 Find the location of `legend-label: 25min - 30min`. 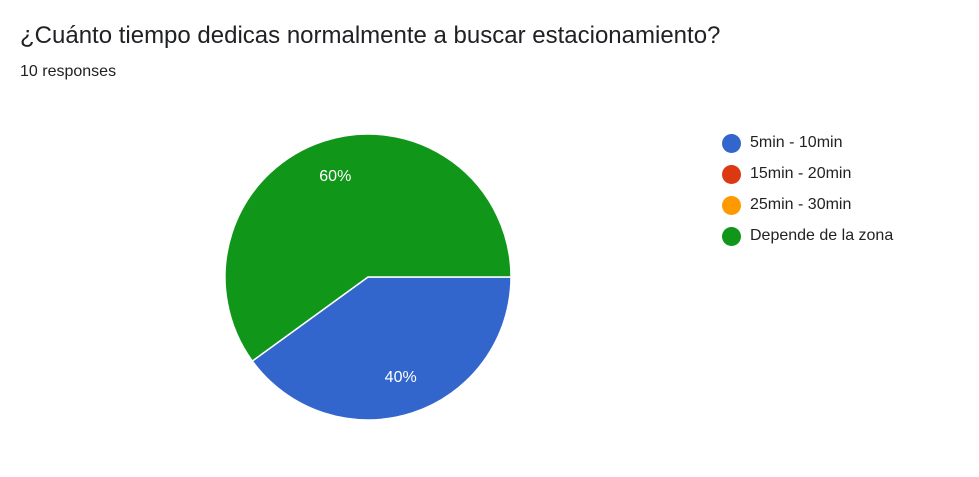

legend-label: 25min - 30min is located at coordinates (801, 204).